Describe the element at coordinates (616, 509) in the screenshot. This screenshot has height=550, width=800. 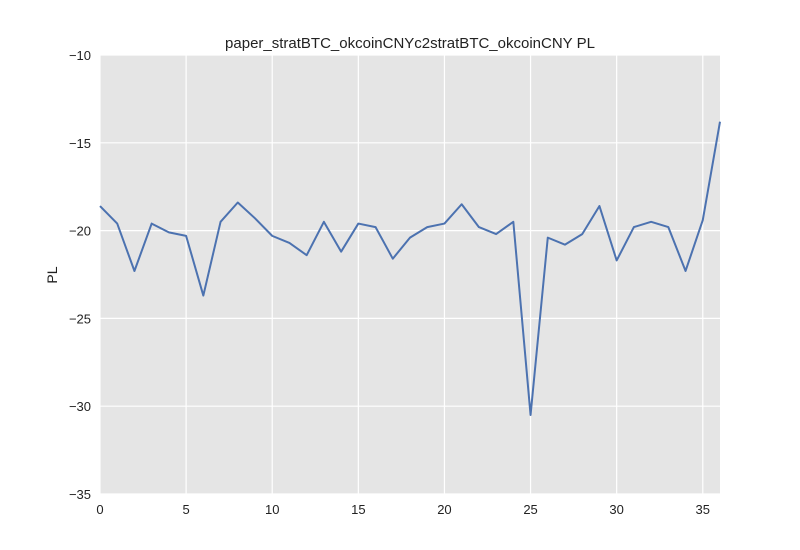
I see `x-tick-label: 30` at that location.